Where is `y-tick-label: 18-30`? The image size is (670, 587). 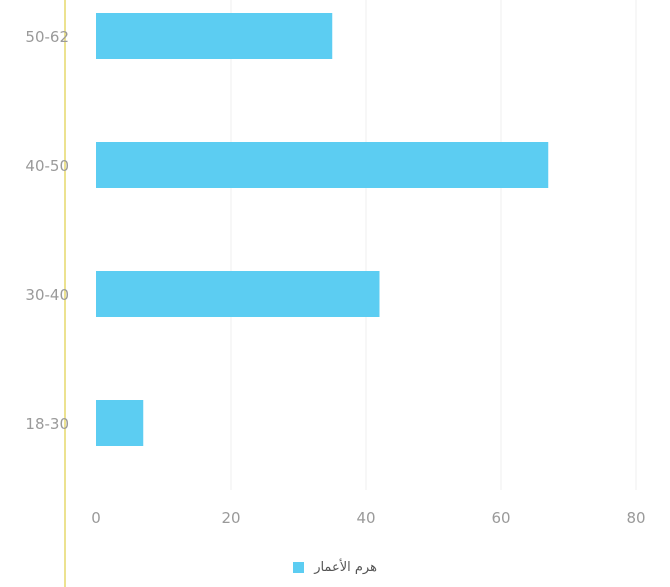 y-tick-label: 18-30 is located at coordinates (47, 424).